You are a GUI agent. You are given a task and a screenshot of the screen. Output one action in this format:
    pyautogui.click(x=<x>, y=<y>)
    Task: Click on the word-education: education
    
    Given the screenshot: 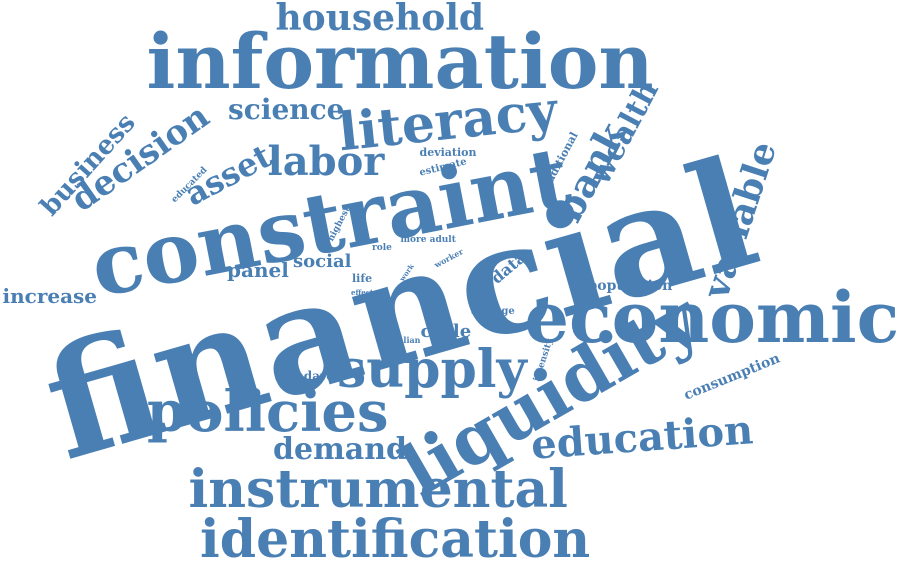 What is the action you would take?
    pyautogui.click(x=642, y=437)
    